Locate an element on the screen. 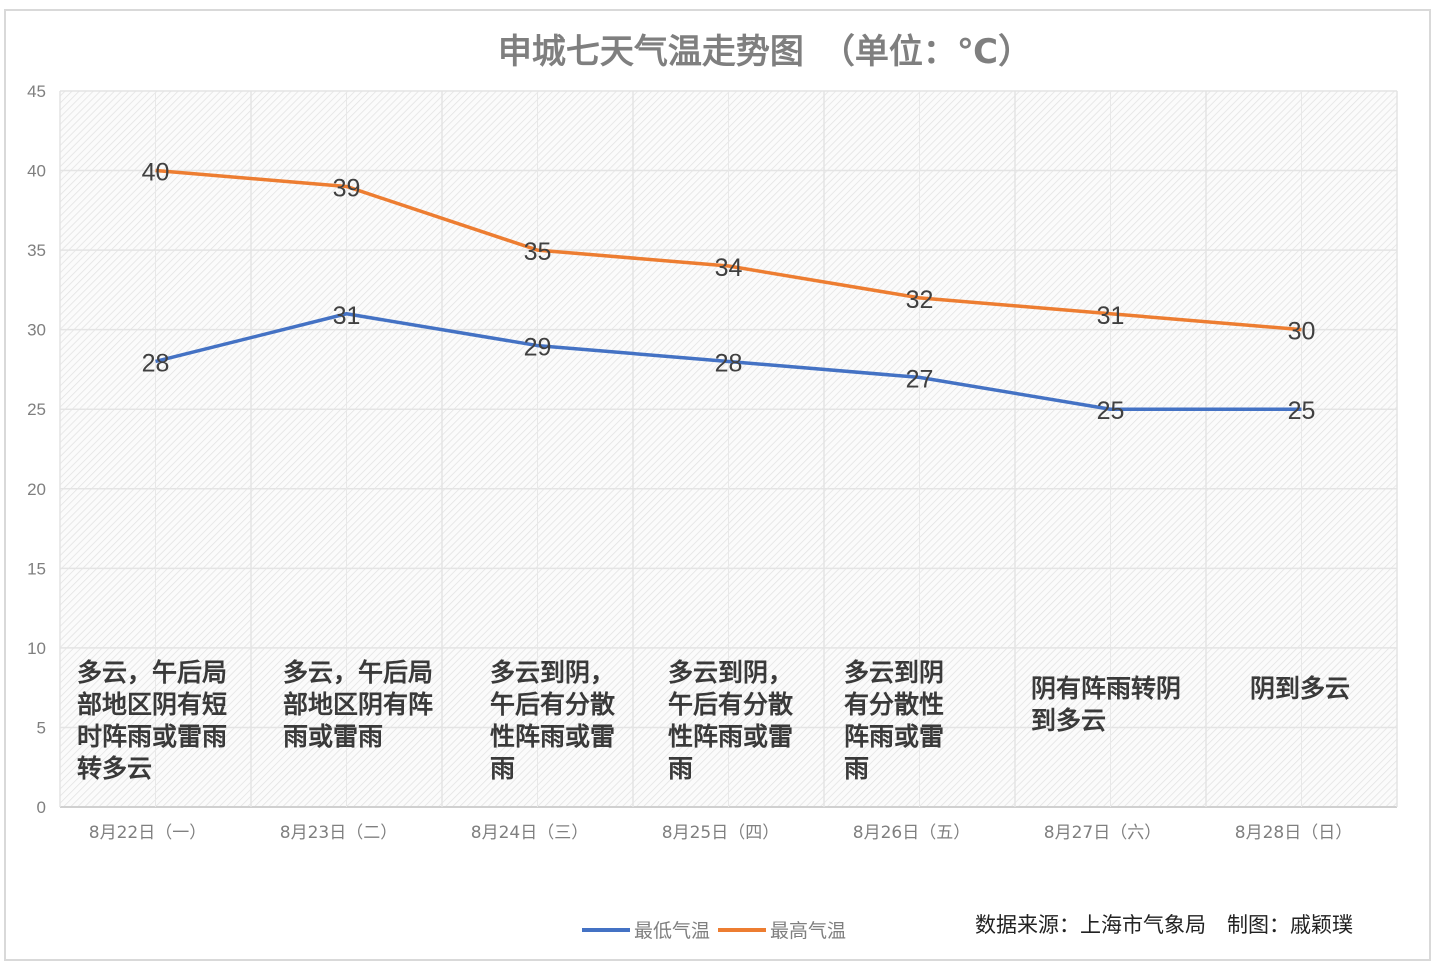 The width and height of the screenshot is (1444, 972). legend-label-min: 最低气温 is located at coordinates (672, 931).